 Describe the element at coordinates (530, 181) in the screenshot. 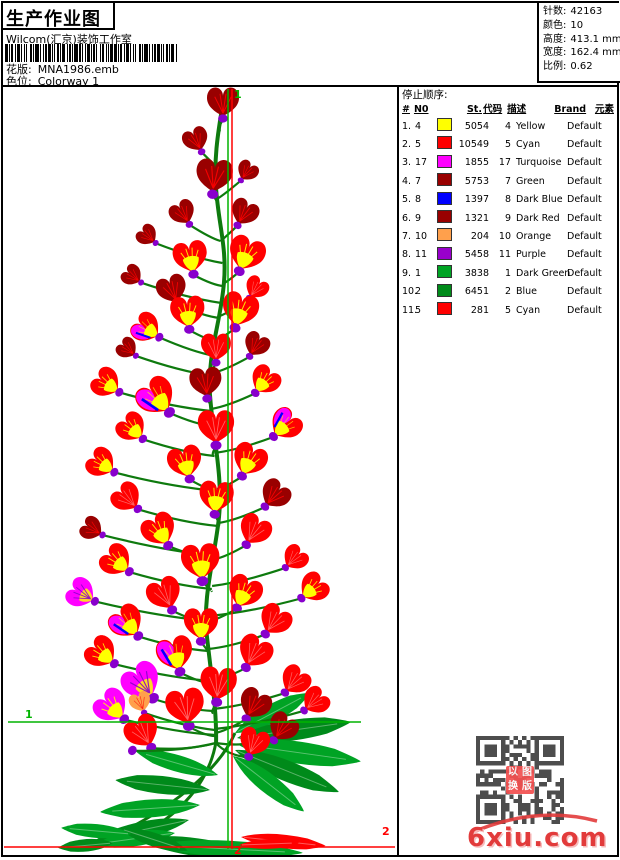

I see `color-desc: Green` at that location.